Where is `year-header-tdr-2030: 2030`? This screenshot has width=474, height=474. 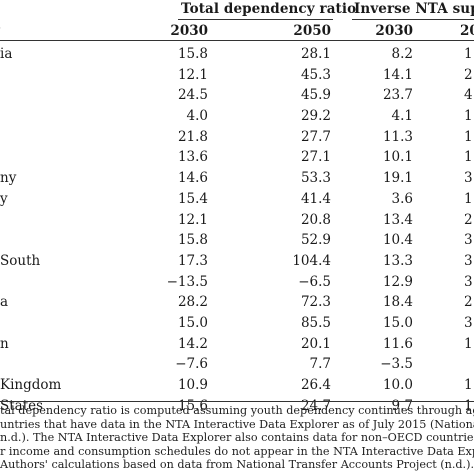
year-header-tdr-2030: 2030 is located at coordinates (189, 31).